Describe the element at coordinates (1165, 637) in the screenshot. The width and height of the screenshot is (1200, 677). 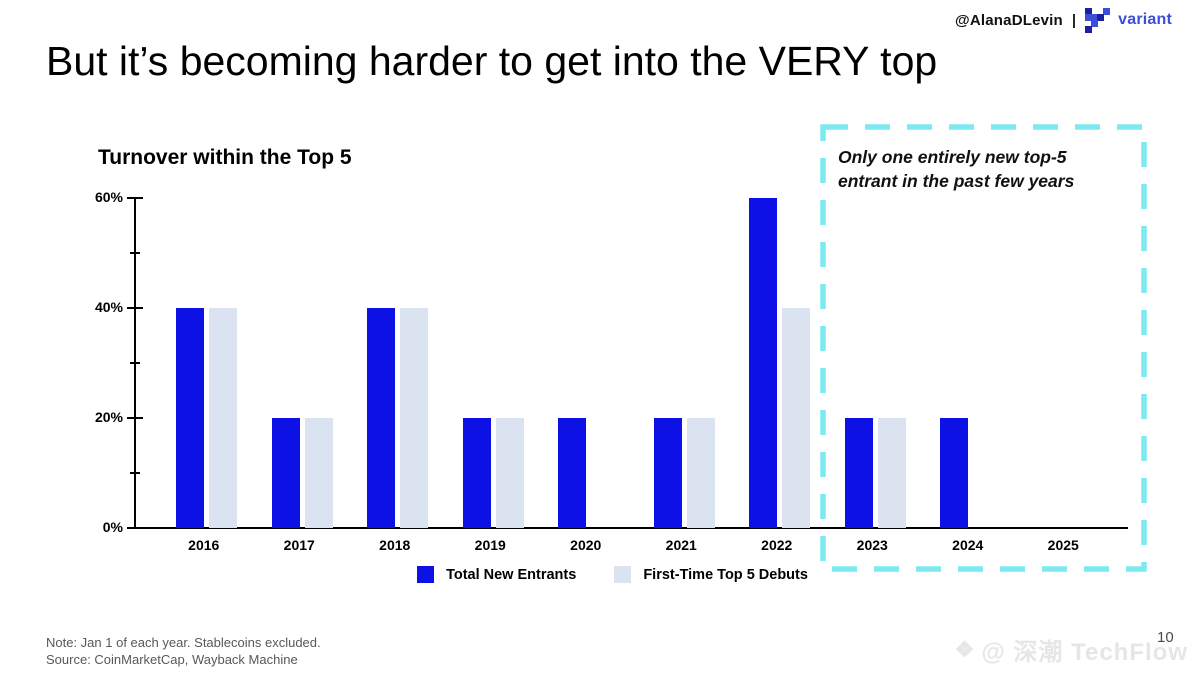
I see `page-number: 10` at that location.